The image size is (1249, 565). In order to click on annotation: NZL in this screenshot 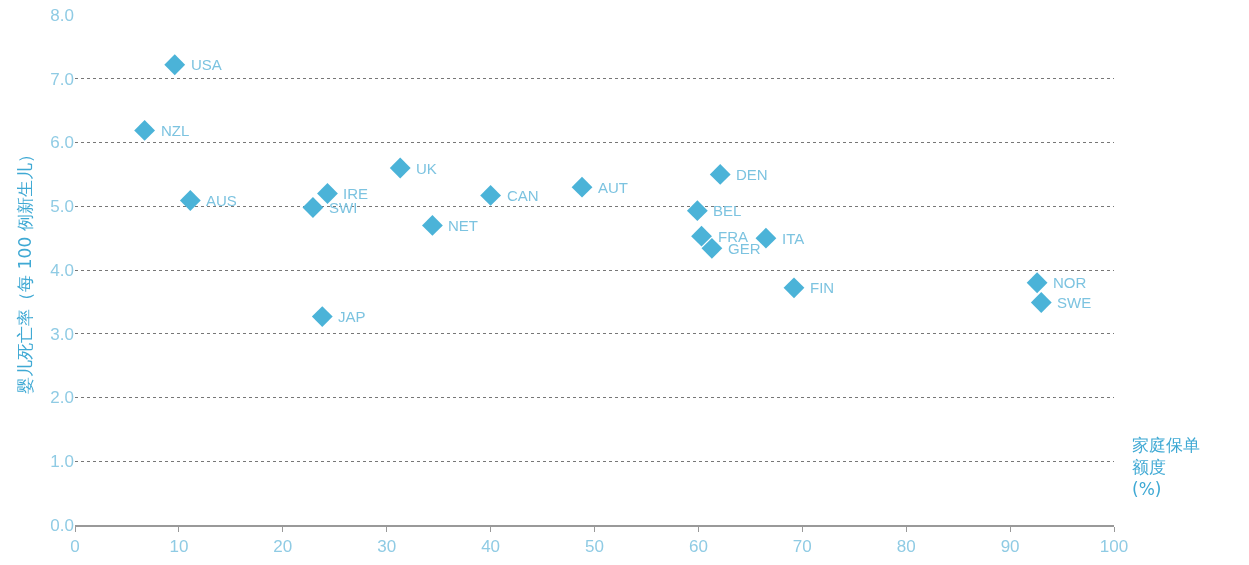, I will do `click(175, 130)`.